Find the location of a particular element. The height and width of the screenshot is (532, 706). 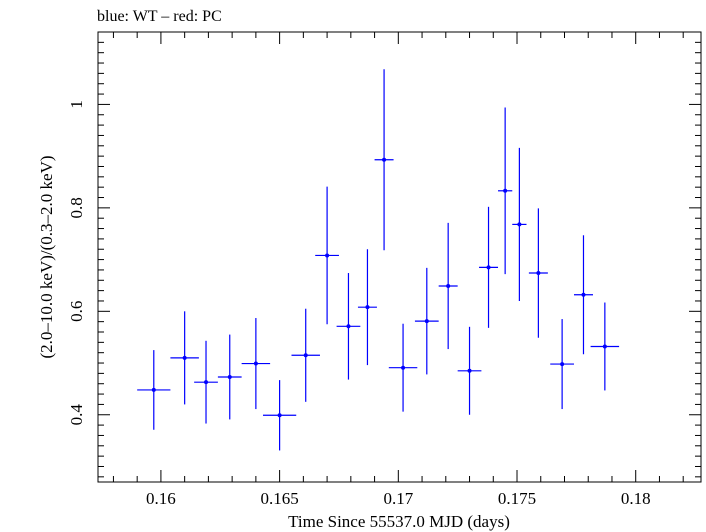

y-tick-label: 0.4 is located at coordinates (76, 415).